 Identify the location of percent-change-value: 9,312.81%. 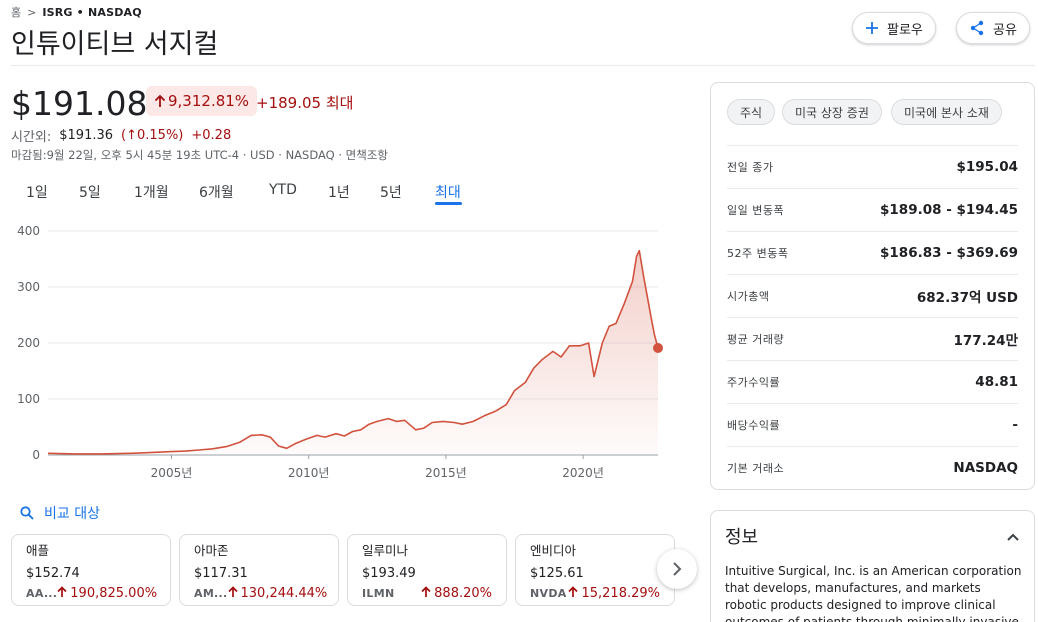
(209, 101).